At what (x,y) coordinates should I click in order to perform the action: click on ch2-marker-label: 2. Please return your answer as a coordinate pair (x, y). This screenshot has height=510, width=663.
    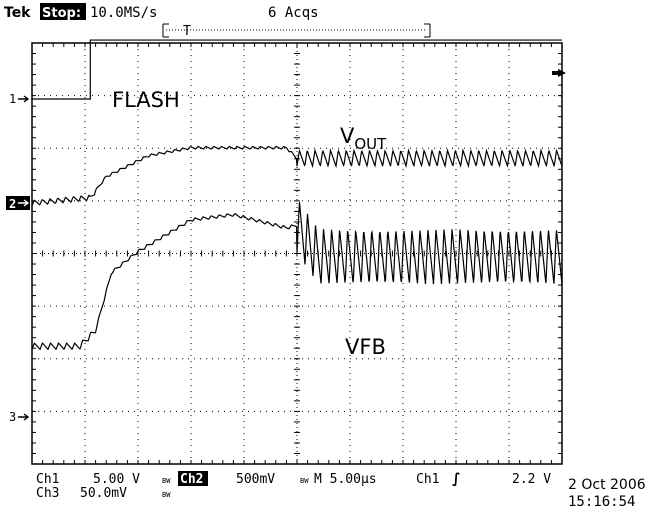
    Looking at the image, I should click on (12, 204).